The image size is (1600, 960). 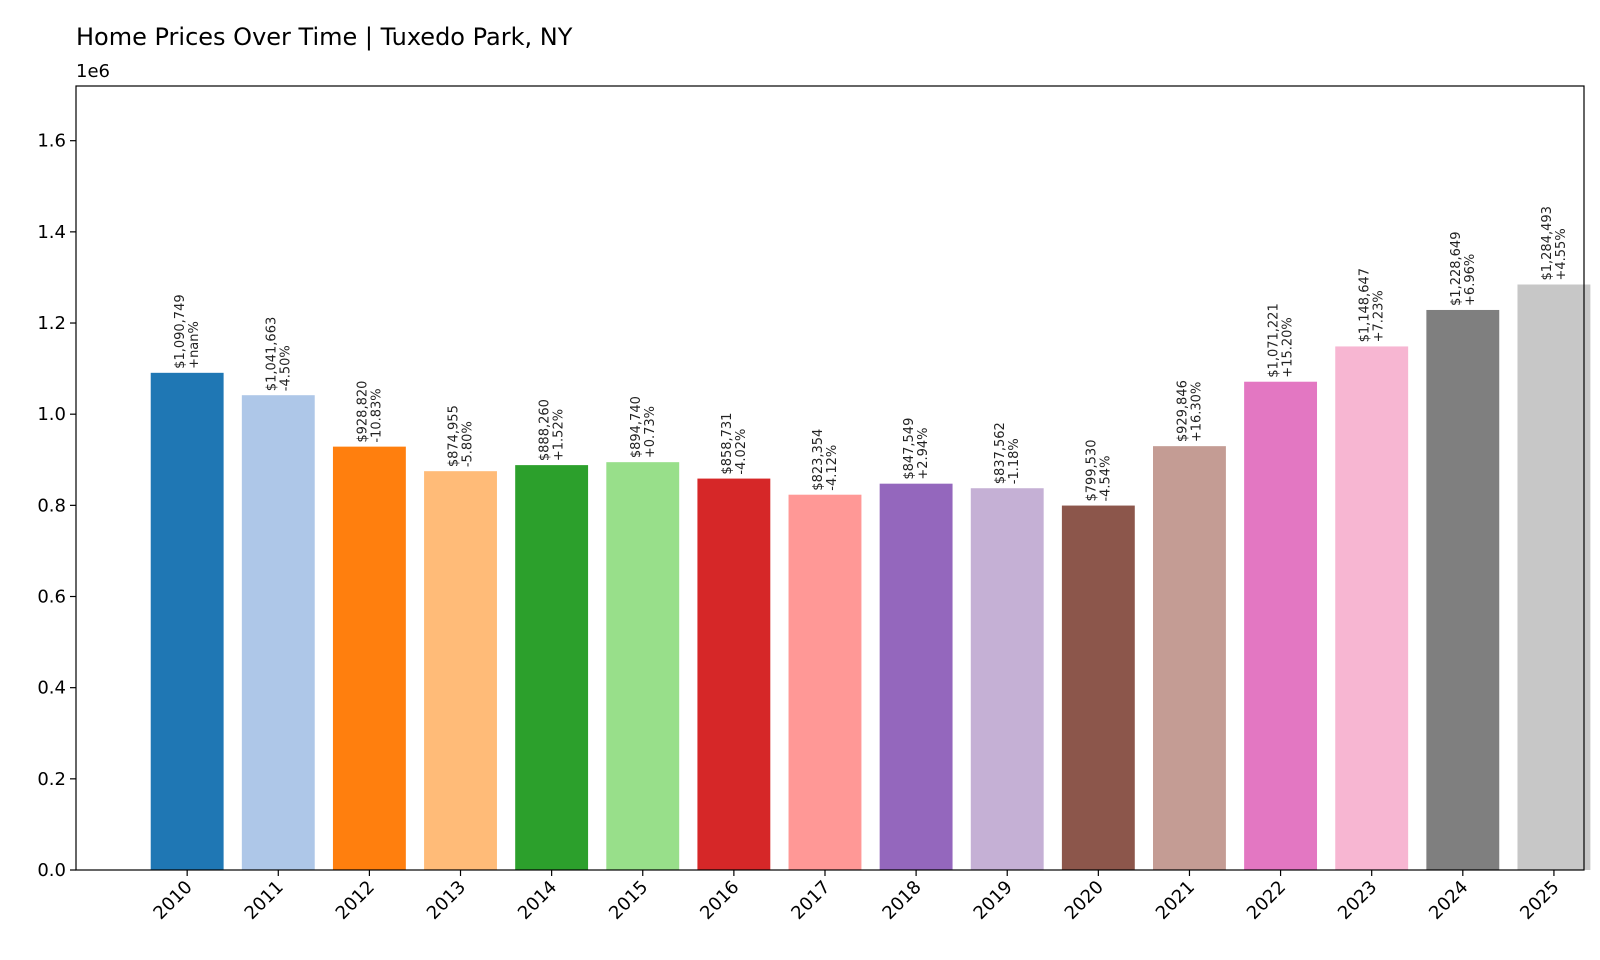 What do you see at coordinates (278, 632) in the screenshot?
I see `bar-2011` at bounding box center [278, 632].